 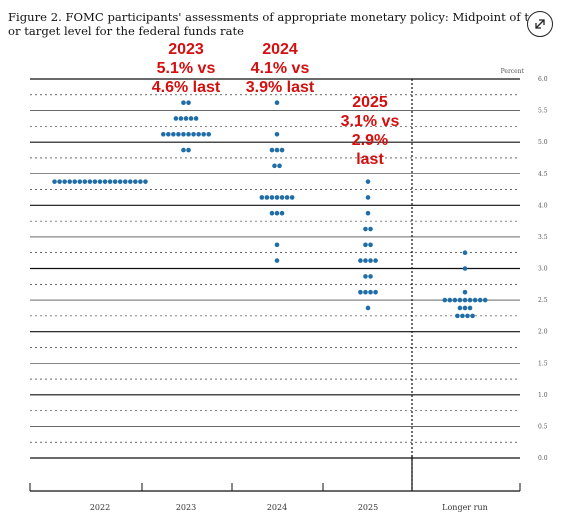 I want to click on y-tick-label: 4.0, so click(x=543, y=205).